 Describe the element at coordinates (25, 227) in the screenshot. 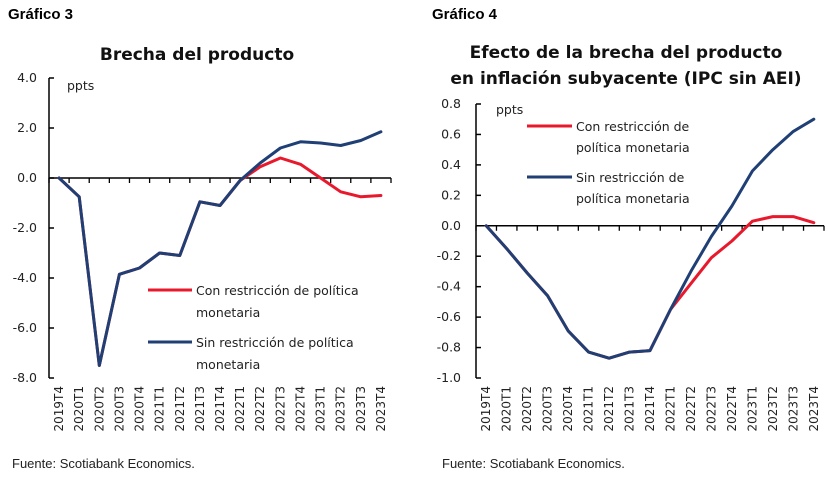

I see `y-tick-label: -2.0` at that location.